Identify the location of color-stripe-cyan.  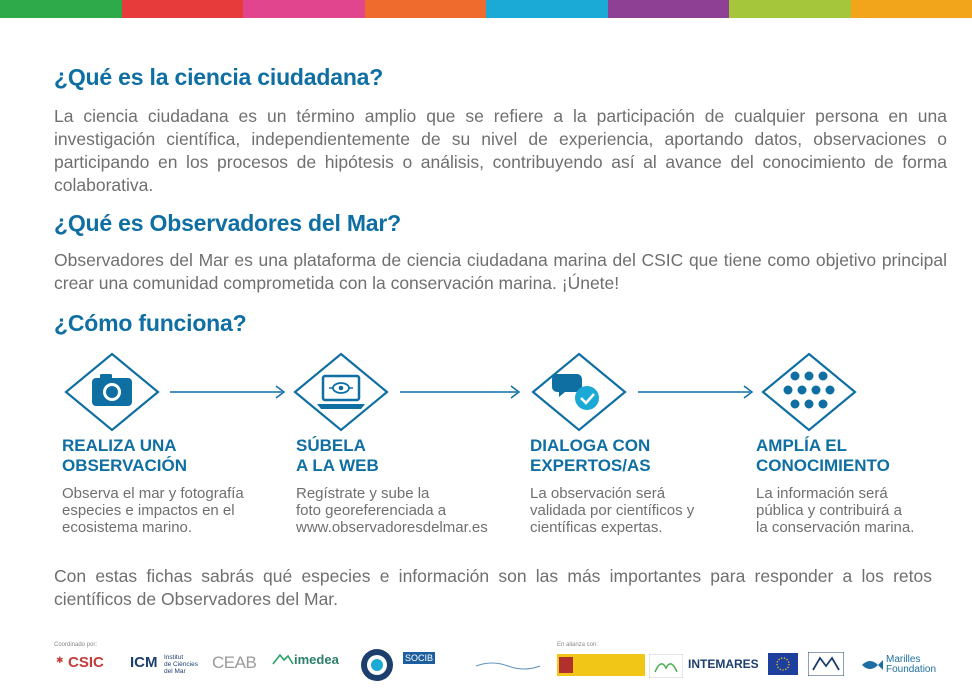
(547, 9).